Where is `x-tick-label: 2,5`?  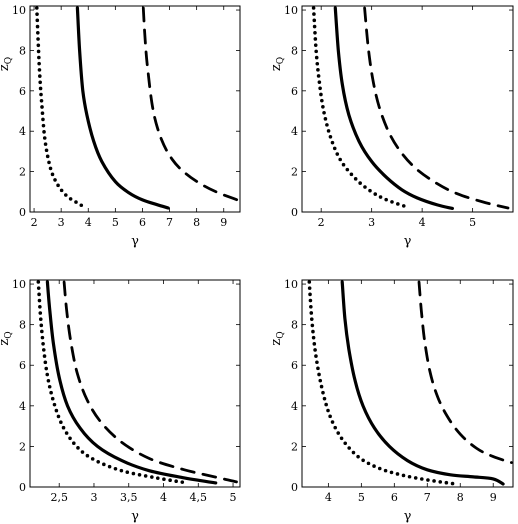
x-tick-label: 2,5 is located at coordinates (59, 497).